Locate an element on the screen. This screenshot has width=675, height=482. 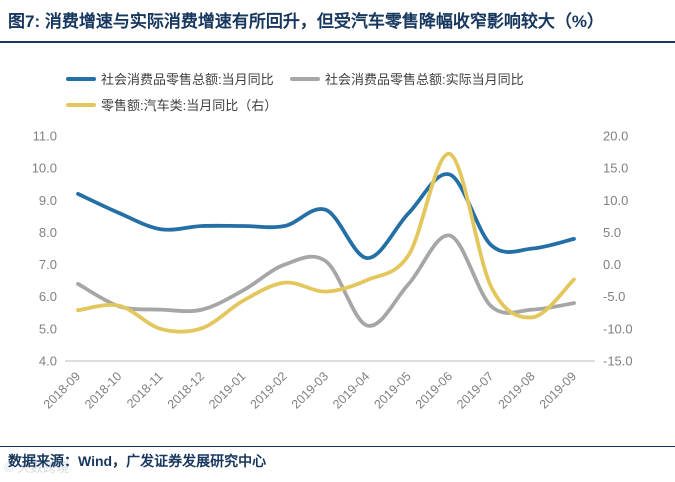
x-axis-label: 2019-02 is located at coordinates (268, 390).